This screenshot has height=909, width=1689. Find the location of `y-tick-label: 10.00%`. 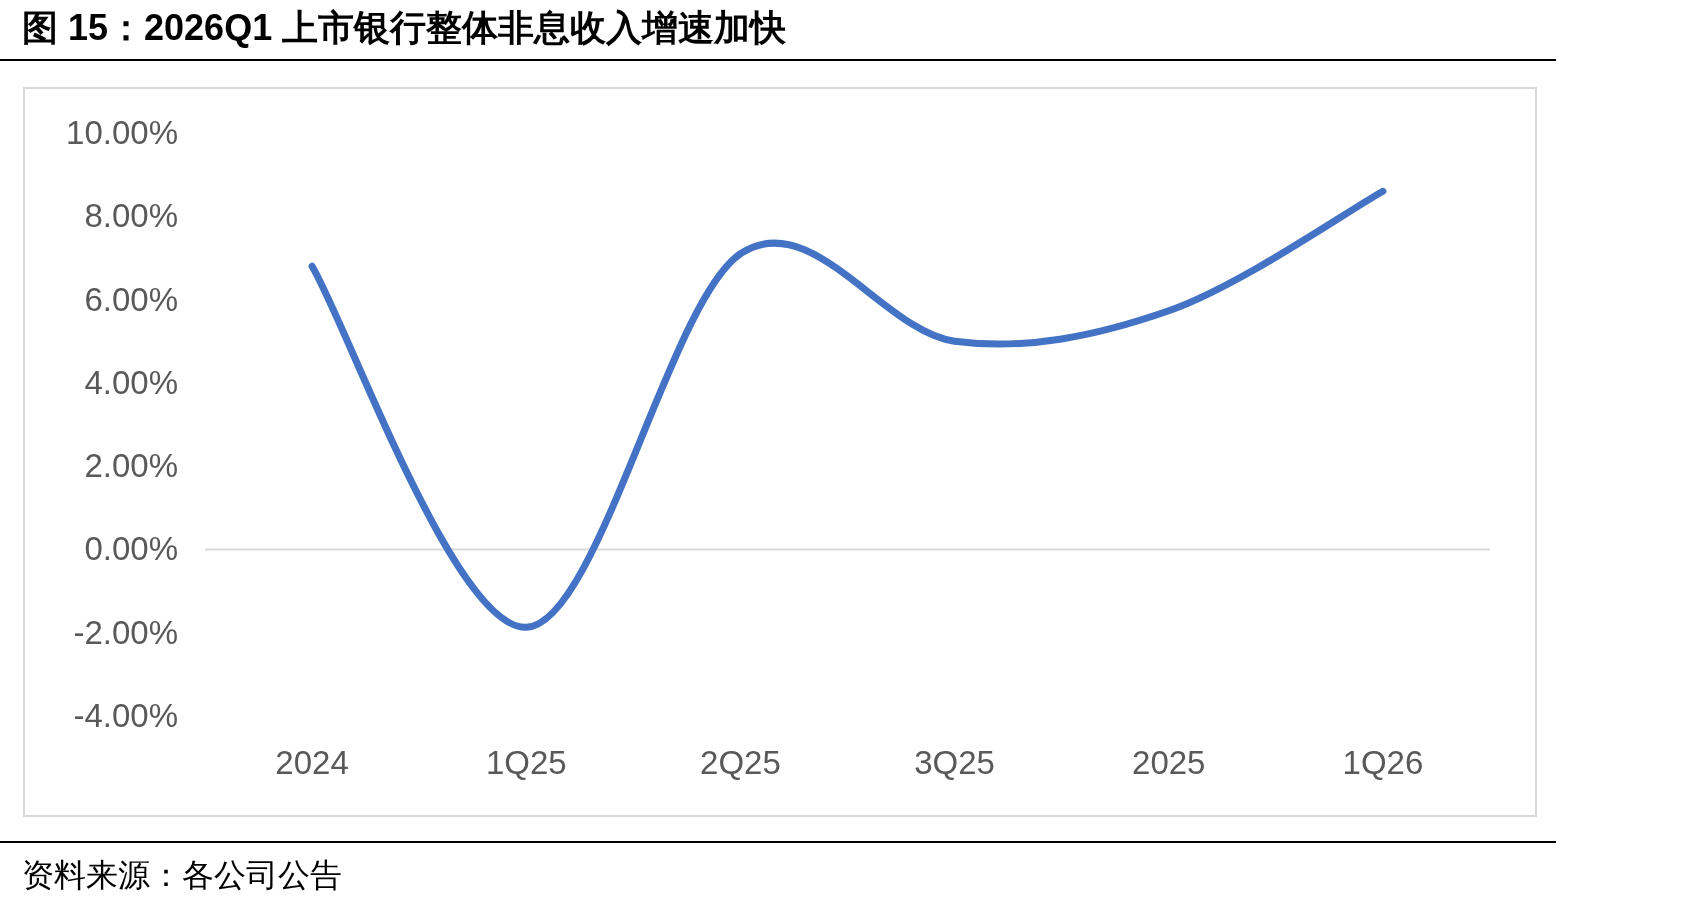

y-tick-label: 10.00% is located at coordinates (122, 132).